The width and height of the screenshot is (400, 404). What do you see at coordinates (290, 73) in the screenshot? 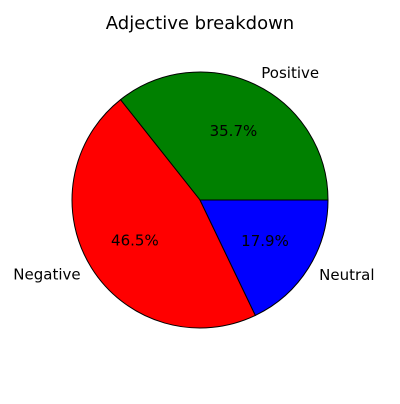
I see `slice-label-positive: Positive` at bounding box center [290, 73].